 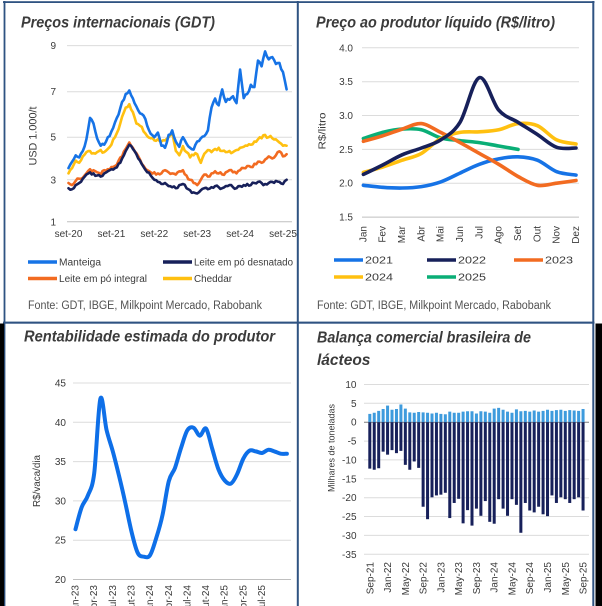 What do you see at coordinates (344, 360) in the screenshot?
I see `svg-text: lácteos` at bounding box center [344, 360].